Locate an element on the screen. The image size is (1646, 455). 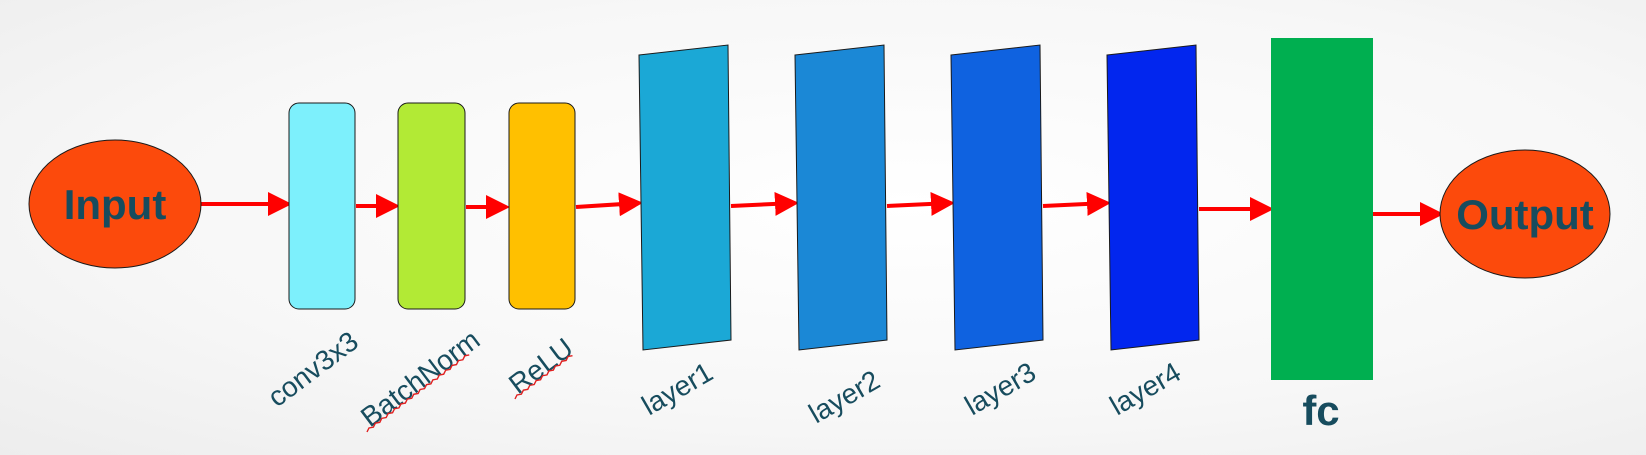
layer1-label: layer1 is located at coordinates (678, 388).